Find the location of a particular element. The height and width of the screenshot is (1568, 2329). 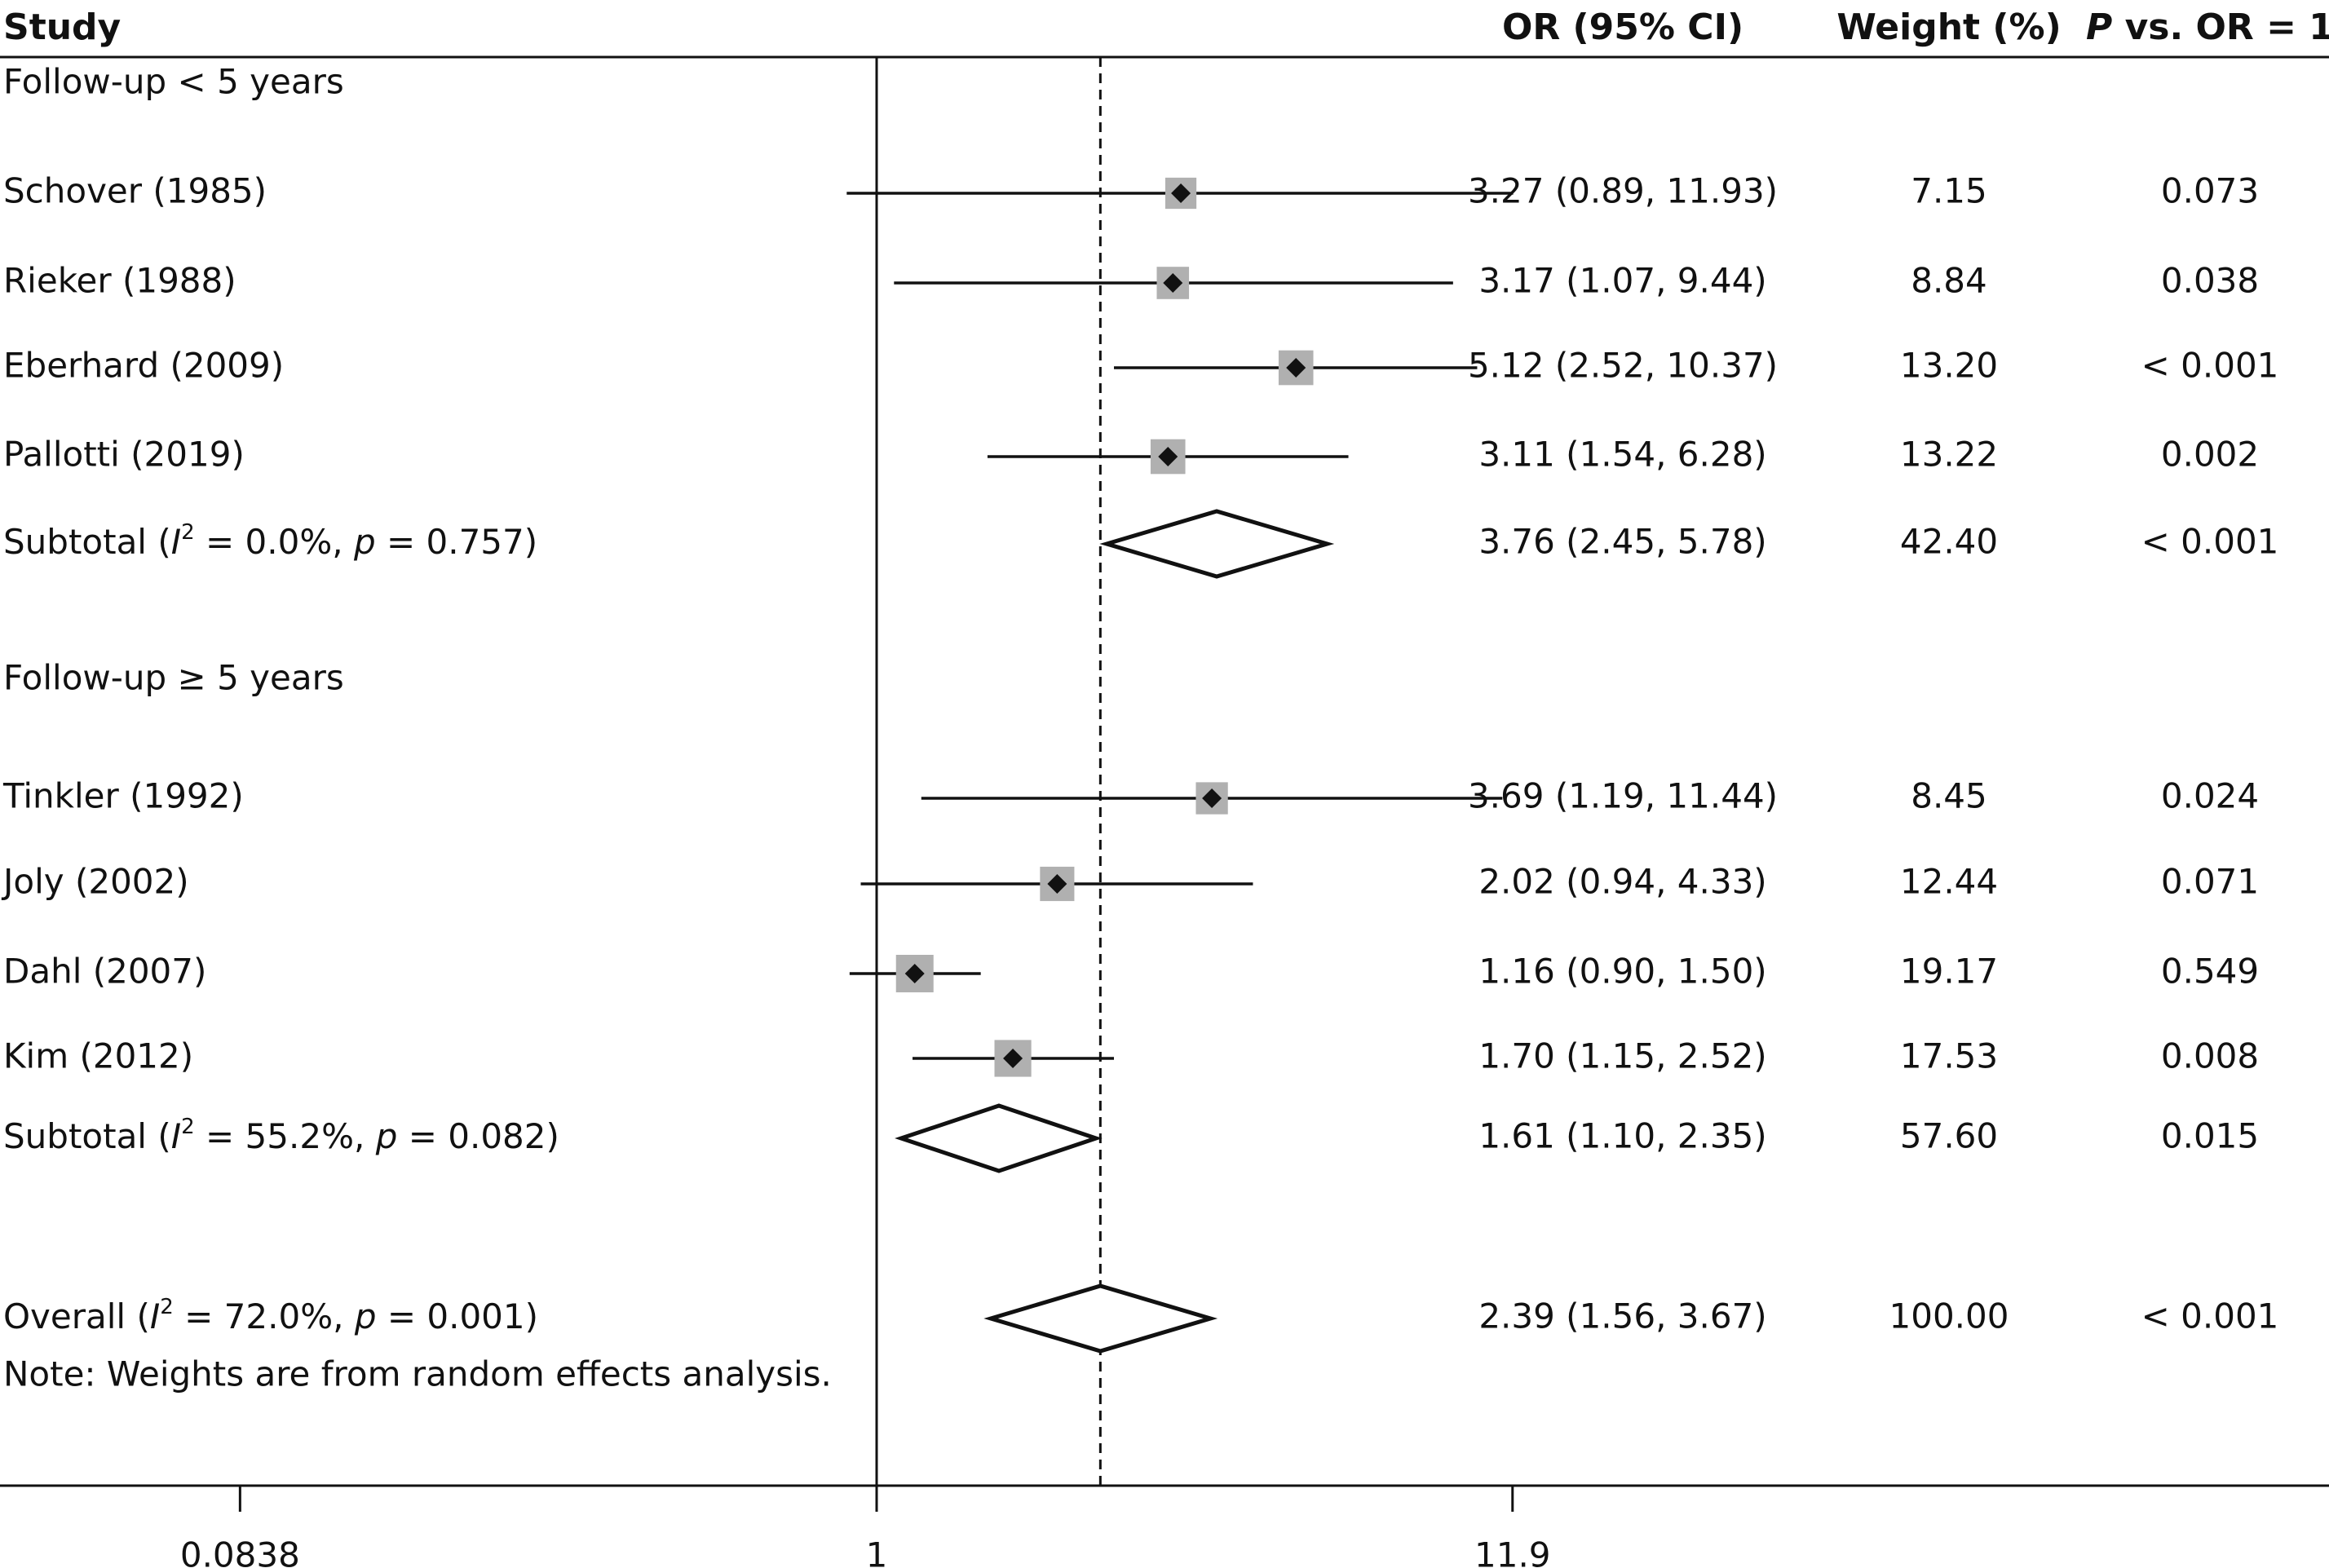

or-ci-value: 3.11 (1.54, 6.28) is located at coordinates (1622, 455).